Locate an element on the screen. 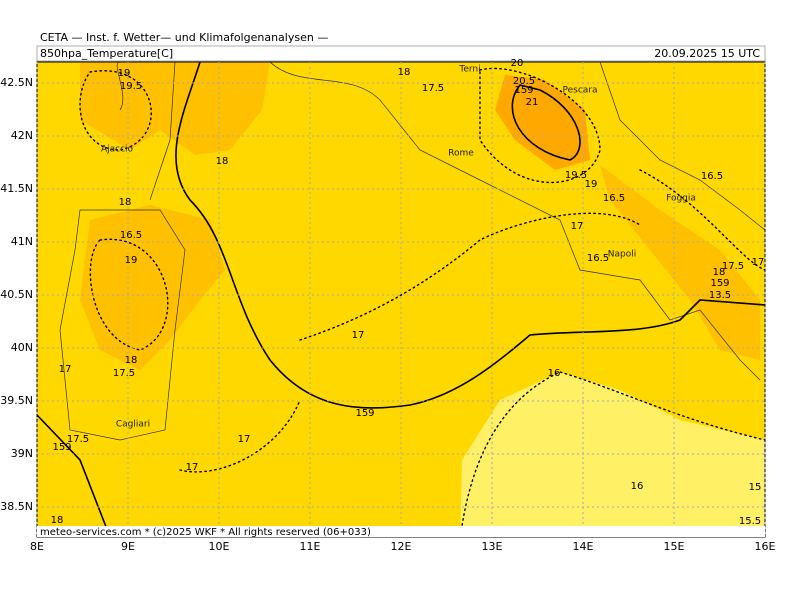  city-label: Cagliari is located at coordinates (133, 425).